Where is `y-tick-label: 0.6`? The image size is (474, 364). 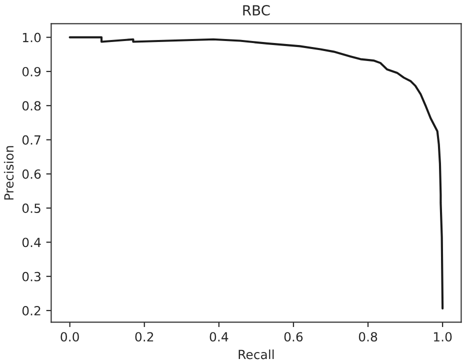 y-tick-label: 0.6 is located at coordinates (31, 174).